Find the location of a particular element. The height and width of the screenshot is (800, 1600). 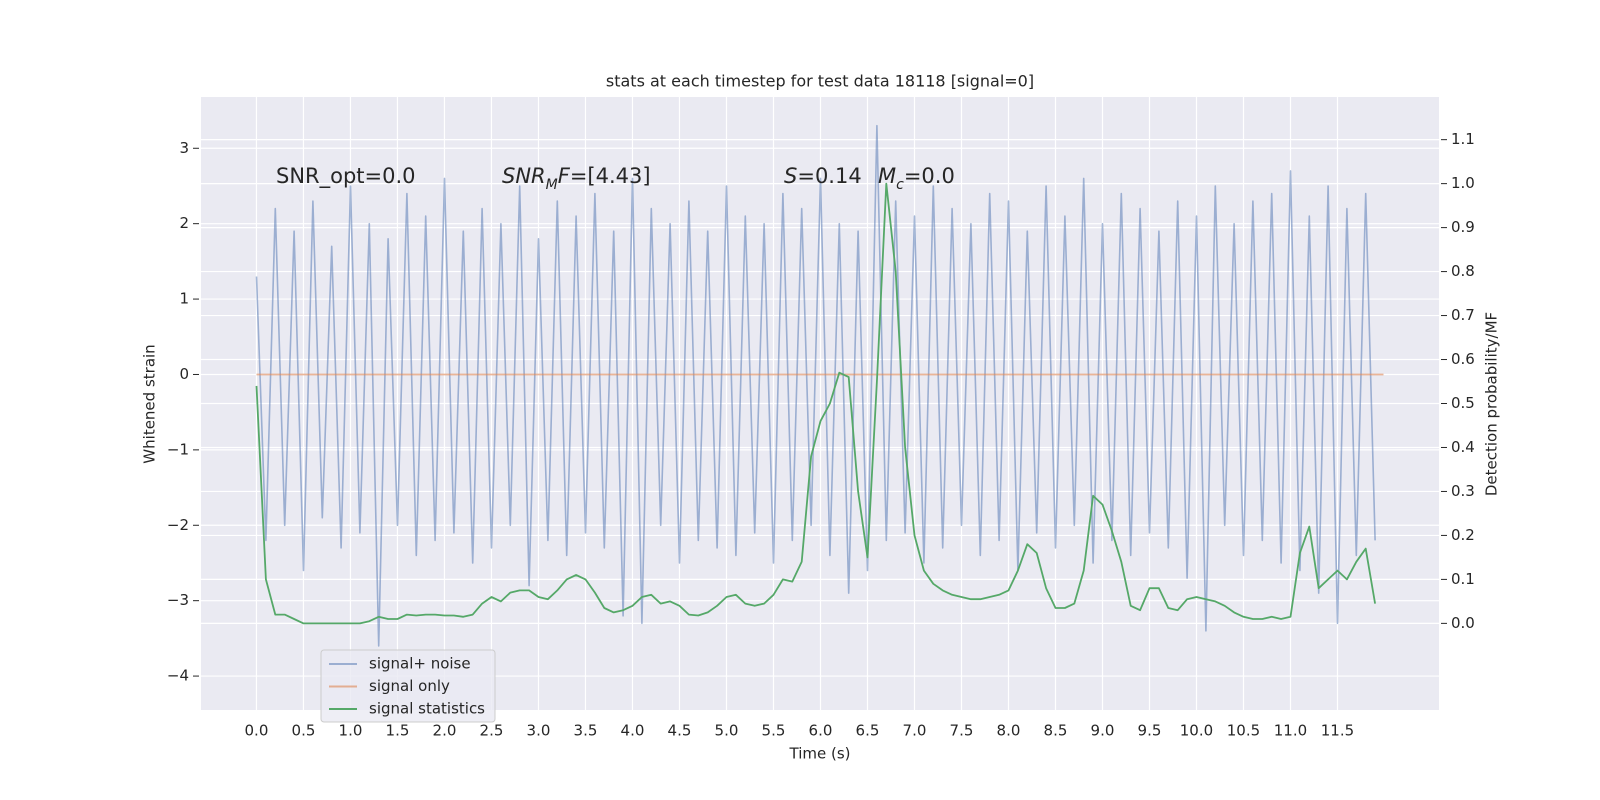

y2-tick-label: 0.1 is located at coordinates (1463, 579).